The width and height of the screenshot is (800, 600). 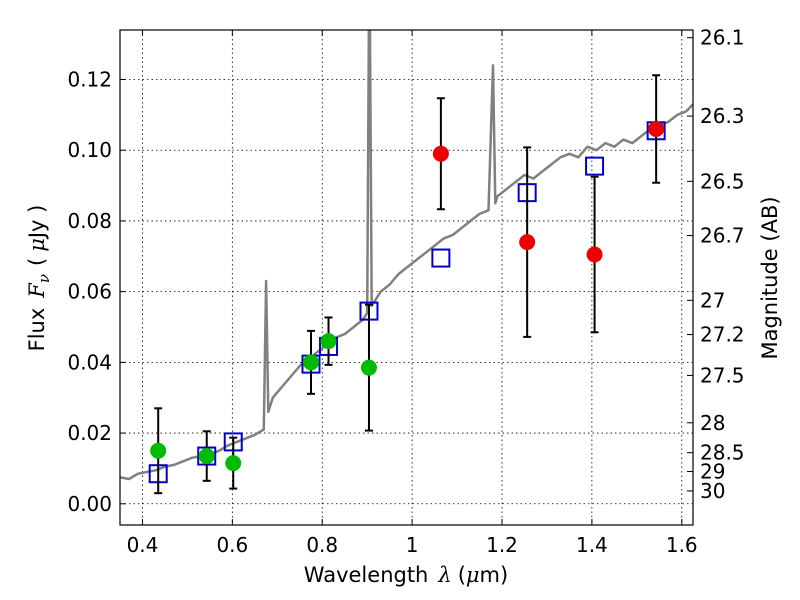 What do you see at coordinates (722, 181) in the screenshot?
I see `mag-tick-label: 26.5` at bounding box center [722, 181].